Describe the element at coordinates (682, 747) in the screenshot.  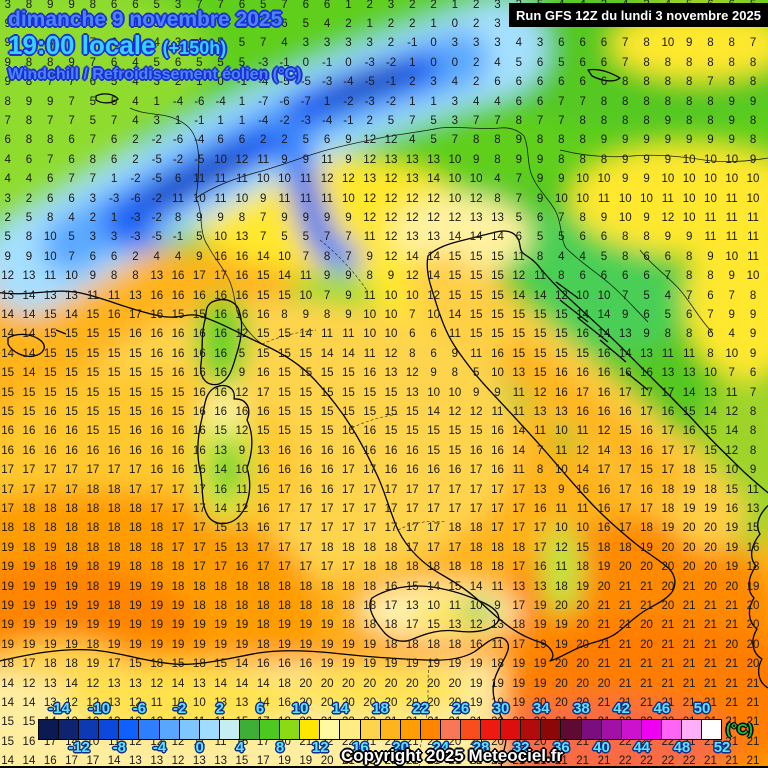
I see `scale-tick-label: 48` at that location.